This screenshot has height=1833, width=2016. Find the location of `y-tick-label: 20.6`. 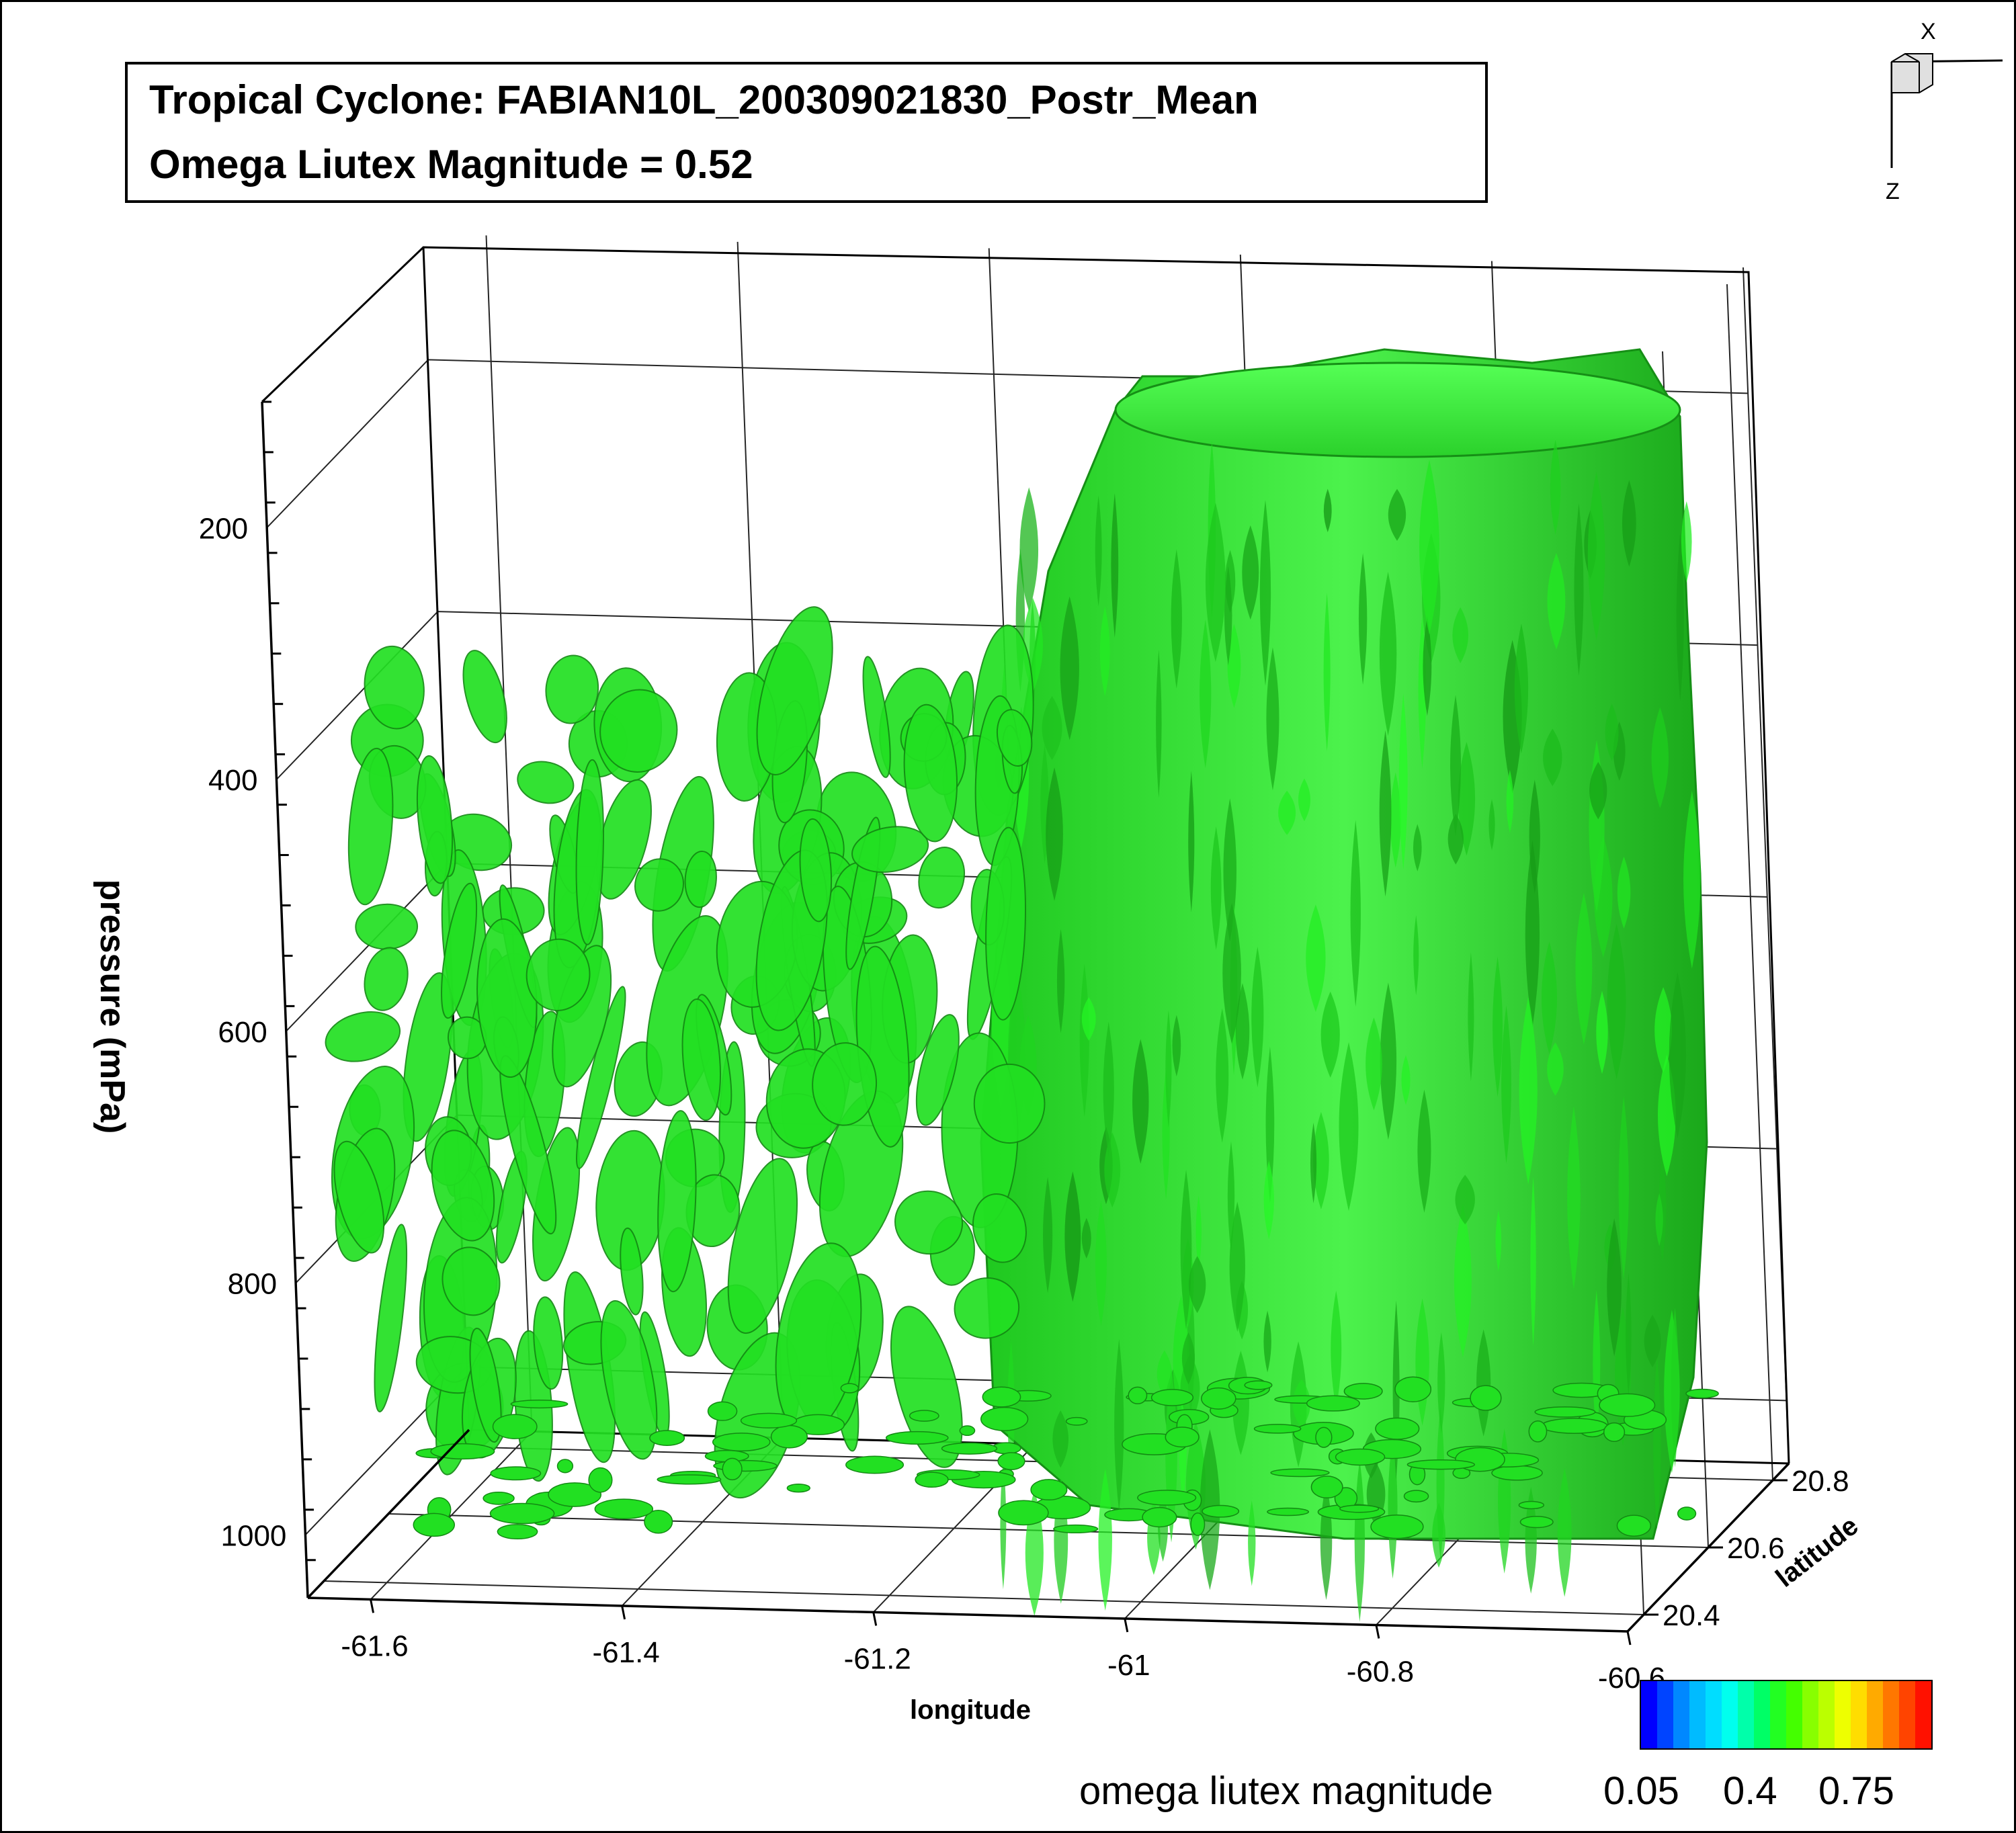

y-tick-label: 20.6 is located at coordinates (1756, 1548).